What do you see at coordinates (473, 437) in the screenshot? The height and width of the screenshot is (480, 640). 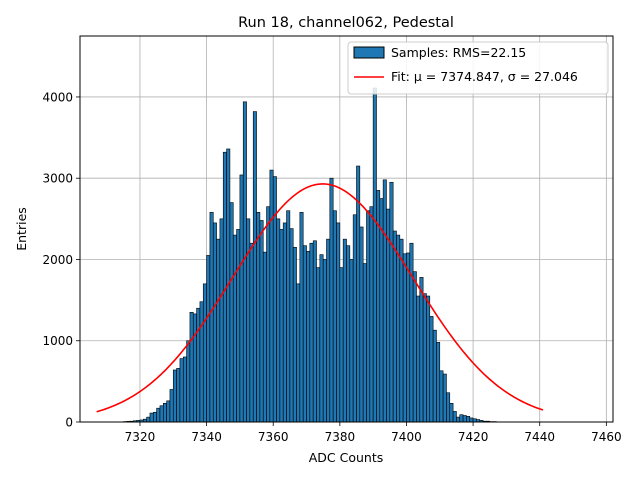 I see `x-tick-label: 7420` at bounding box center [473, 437].